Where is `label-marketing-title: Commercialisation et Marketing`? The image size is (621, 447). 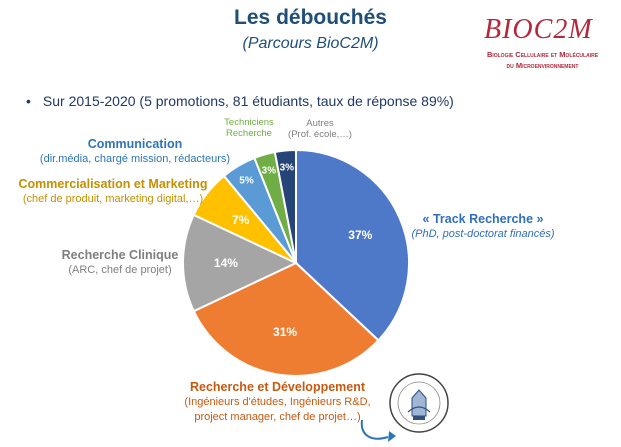 label-marketing-title: Commercialisation et Marketing is located at coordinates (113, 184).